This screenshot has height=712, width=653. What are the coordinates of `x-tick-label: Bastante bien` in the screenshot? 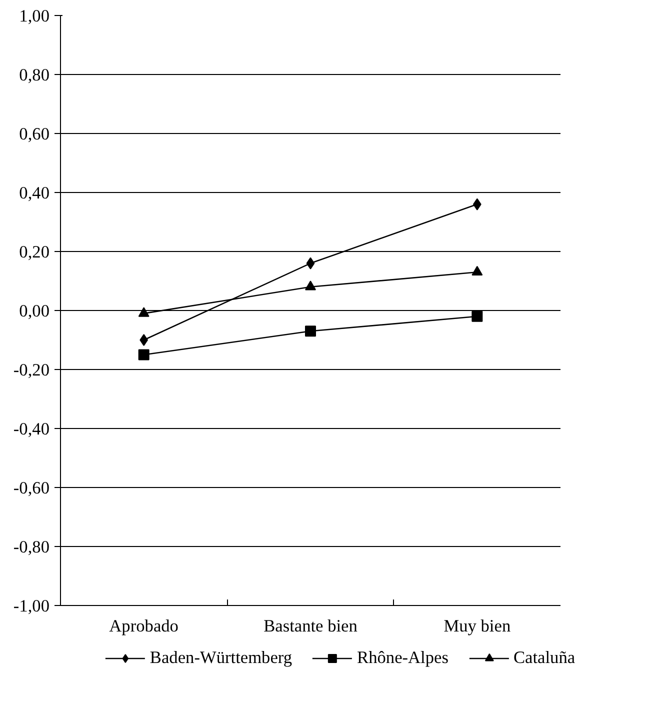 It's located at (311, 626).